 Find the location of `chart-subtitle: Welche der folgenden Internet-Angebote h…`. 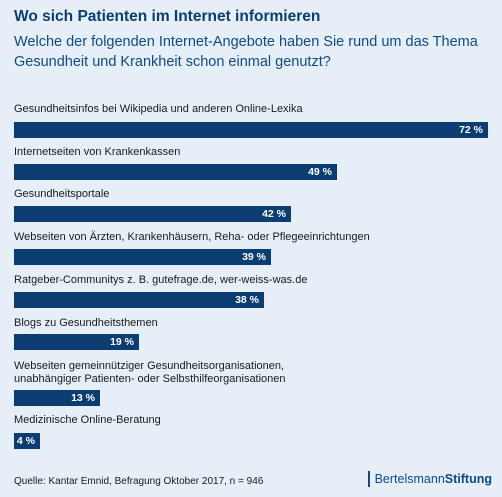

chart-subtitle: Welche der folgenden Internet-Angebote h… is located at coordinates (246, 52).